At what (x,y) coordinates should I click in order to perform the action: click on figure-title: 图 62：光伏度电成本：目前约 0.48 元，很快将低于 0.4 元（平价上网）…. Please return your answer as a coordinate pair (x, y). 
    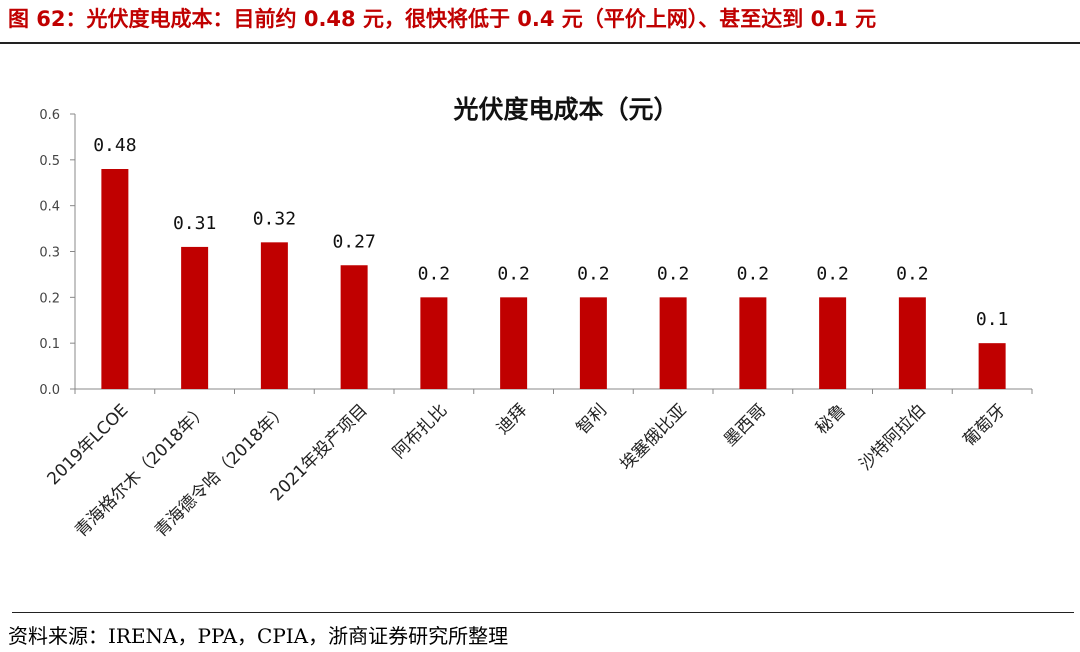
    Looking at the image, I should click on (442, 19).